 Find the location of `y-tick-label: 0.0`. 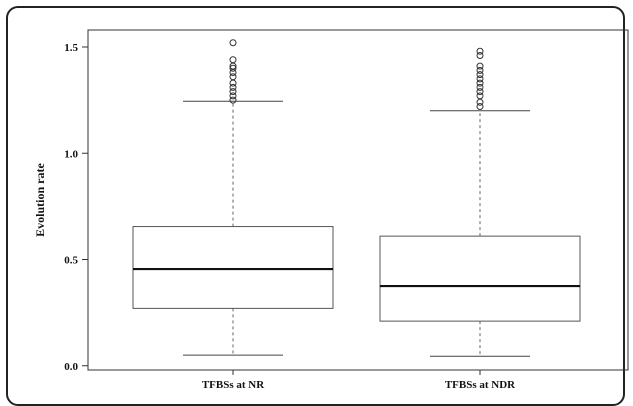

y-tick-label: 0.0 is located at coordinates (71, 367).